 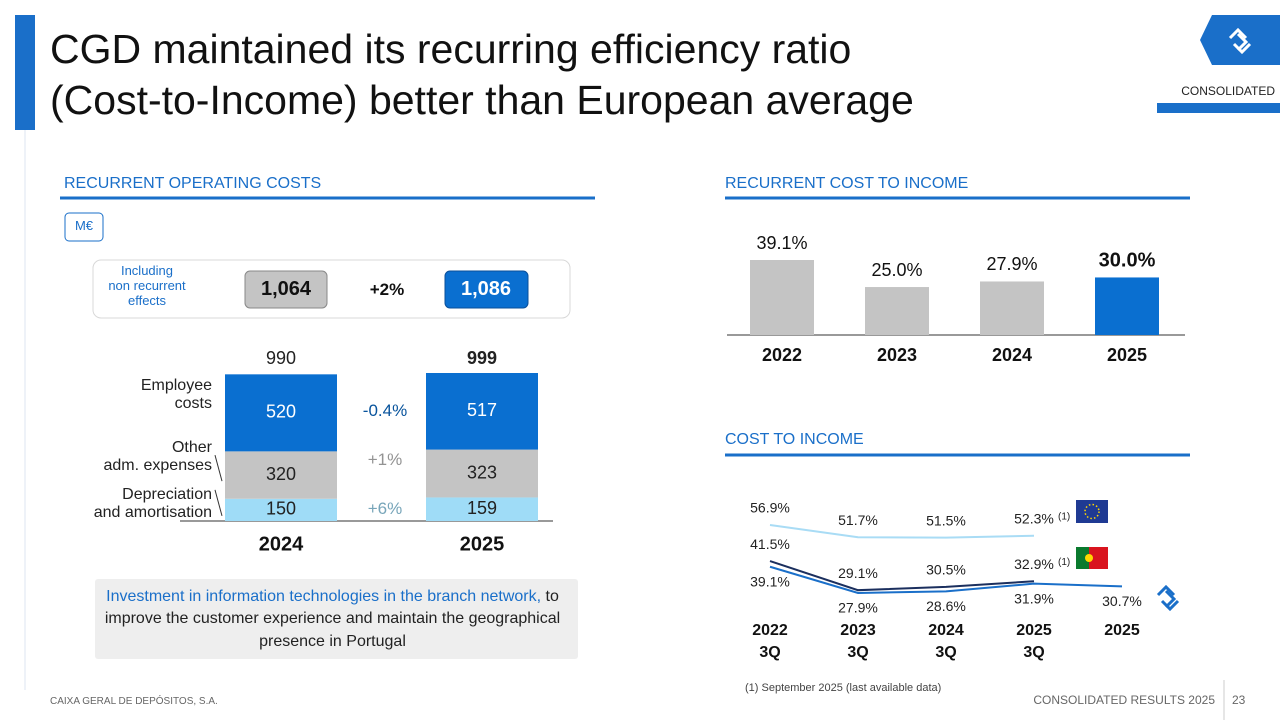 I want to click on value-label: 52.3%, so click(x=1034, y=518).